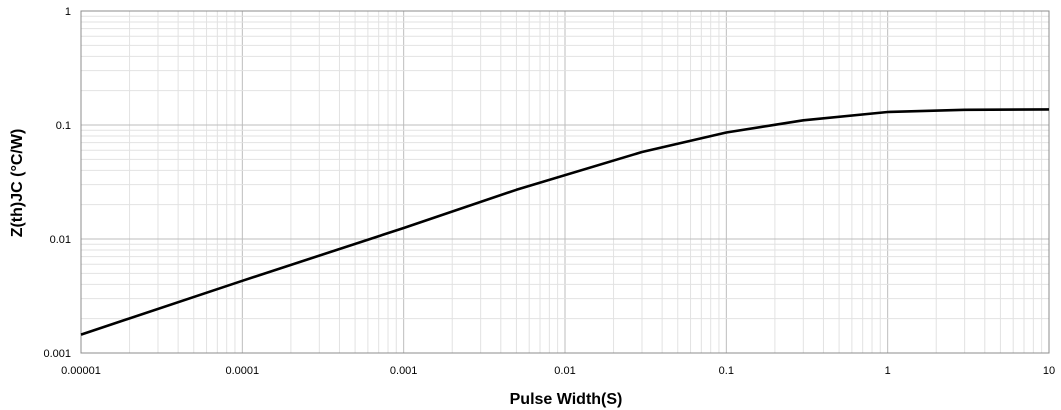 Image resolution: width=1061 pixels, height=410 pixels. I want to click on y-axis-tick-labels: 0.001 0.01 0.1 1, so click(57, 183).